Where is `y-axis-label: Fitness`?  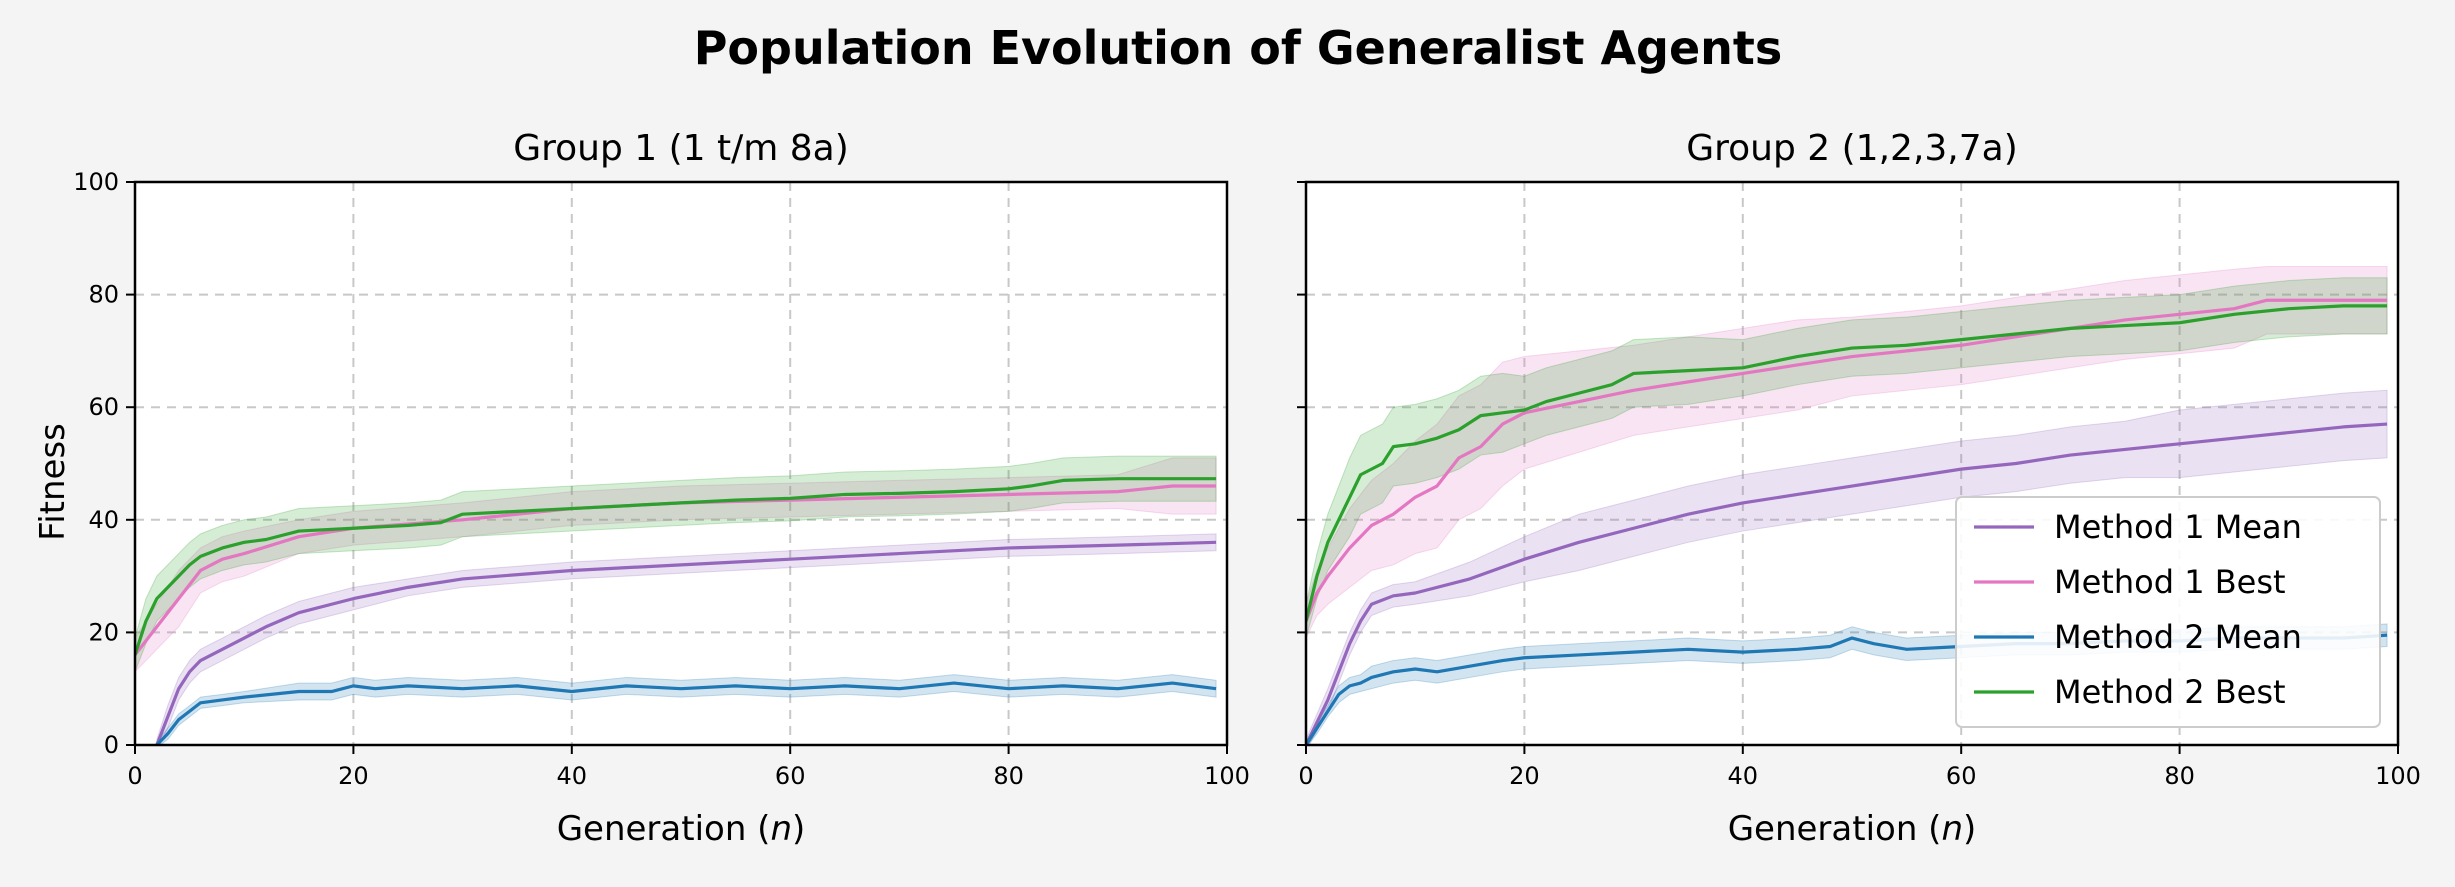
y-axis-label: Fitness is located at coordinates (53, 482).